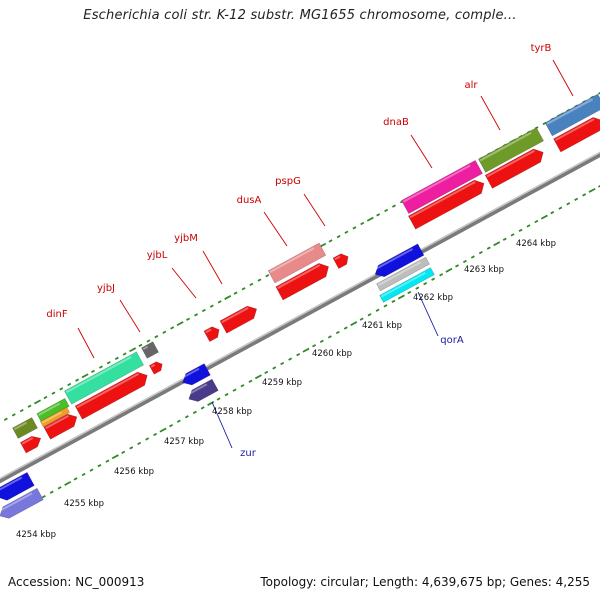 The height and width of the screenshot is (600, 600). I want to click on gene-label-dusA: dusA, so click(249, 200).